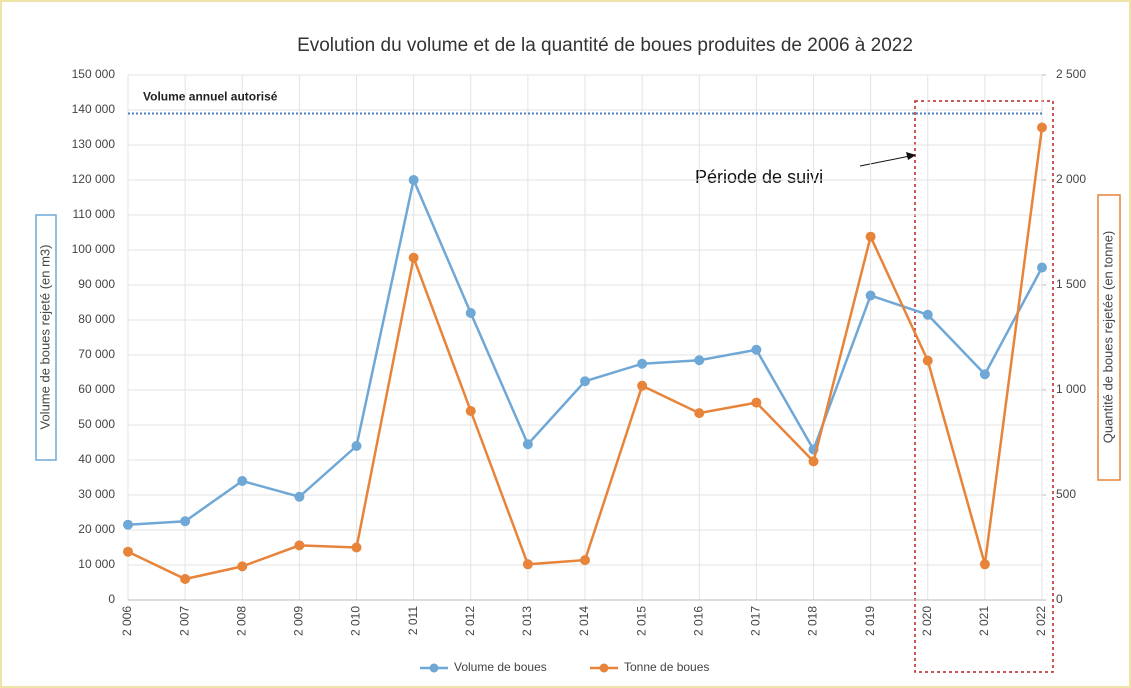  What do you see at coordinates (96, 284) in the screenshot?
I see `y-tick-label: 90 000` at bounding box center [96, 284].